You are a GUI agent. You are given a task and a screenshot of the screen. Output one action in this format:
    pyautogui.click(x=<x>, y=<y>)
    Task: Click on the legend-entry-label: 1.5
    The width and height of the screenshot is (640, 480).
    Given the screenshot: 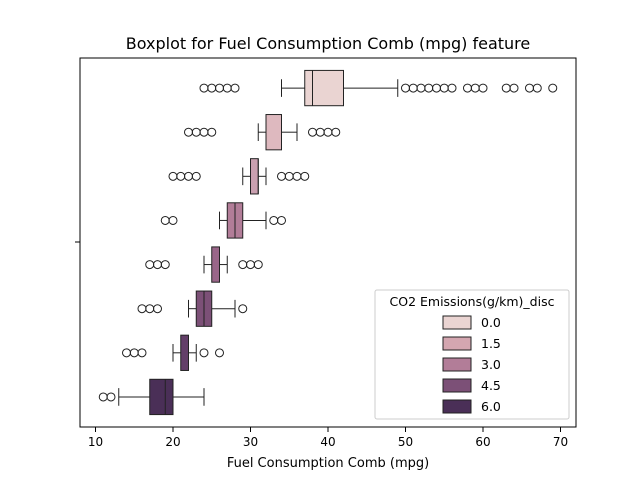 What is the action you would take?
    pyautogui.click(x=491, y=343)
    